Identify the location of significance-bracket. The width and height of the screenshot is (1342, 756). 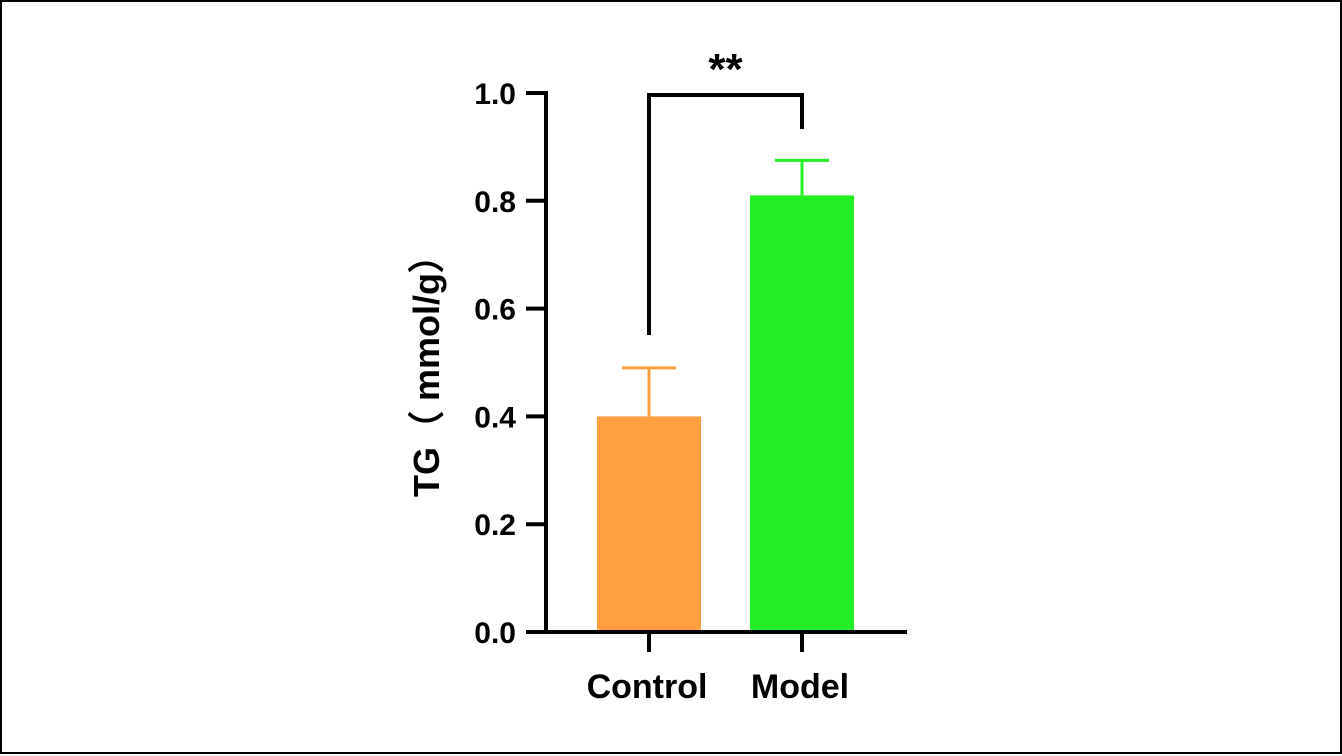
(725, 214).